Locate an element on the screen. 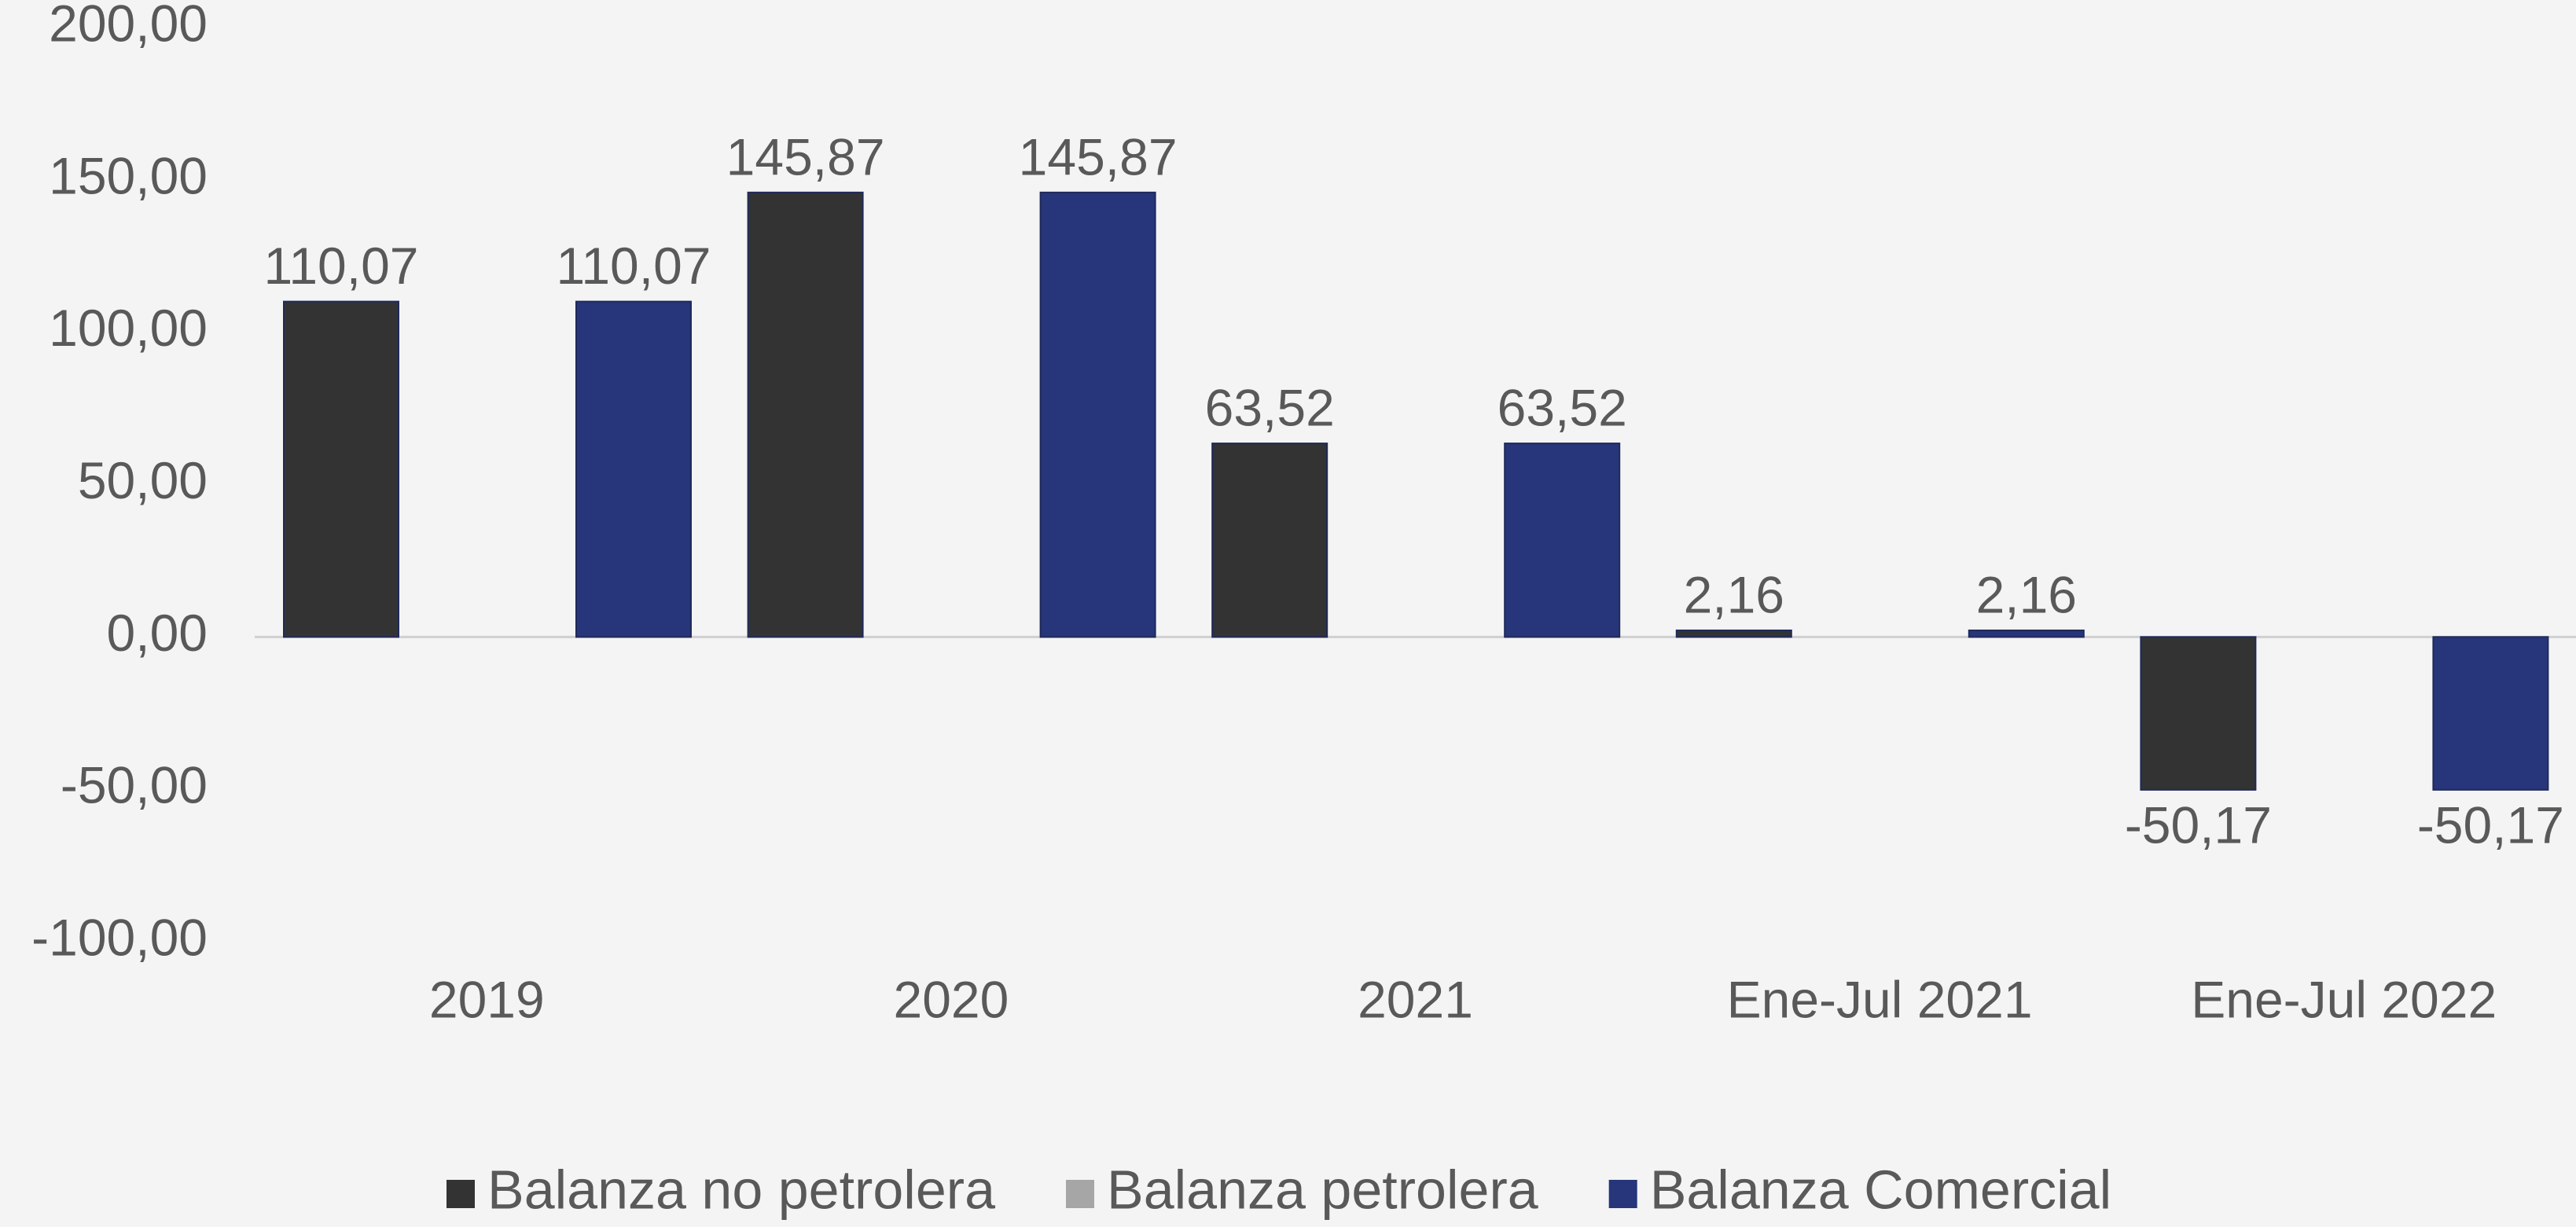 Image resolution: width=2576 pixels, height=1227 pixels. y-tick-label: 150,00 is located at coordinates (128, 175).